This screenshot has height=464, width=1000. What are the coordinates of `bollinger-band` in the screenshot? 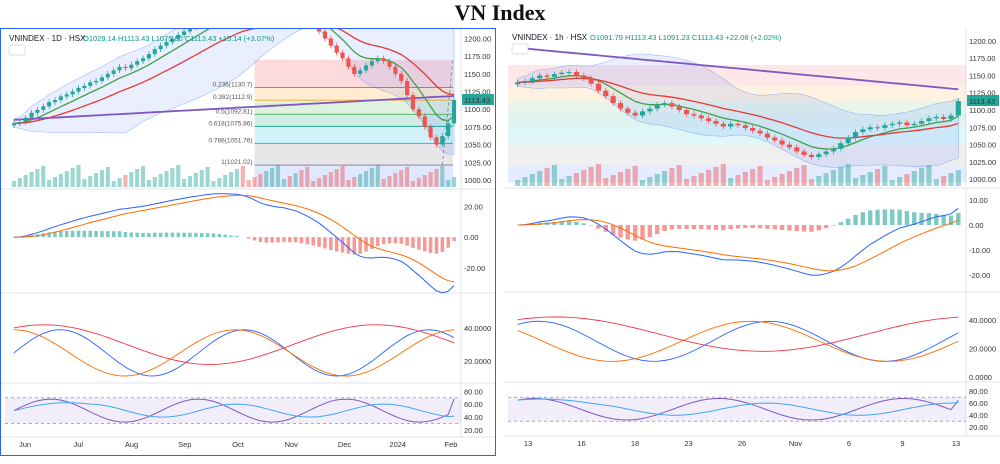 It's located at (234, 92).